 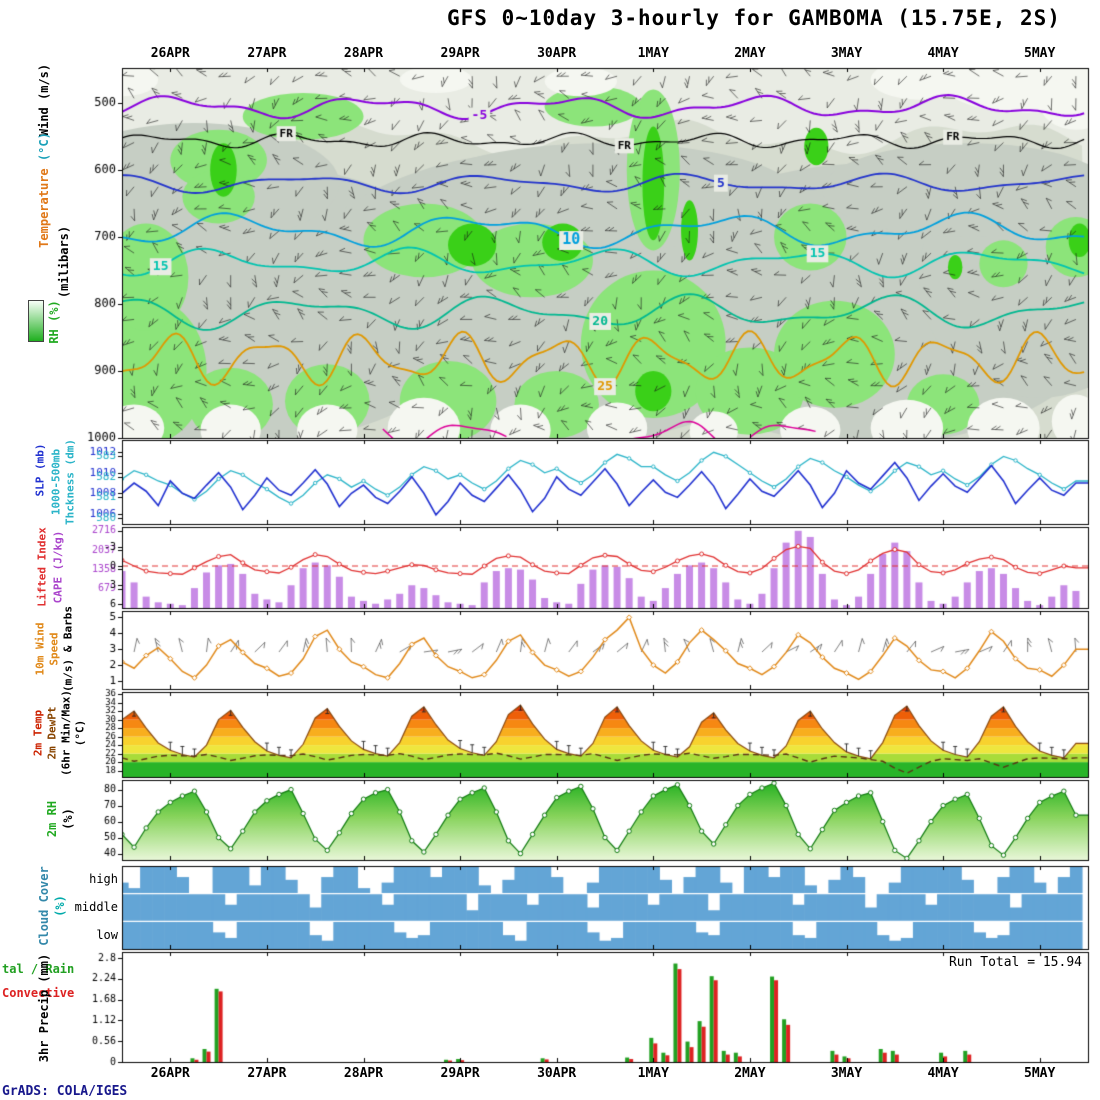 What do you see at coordinates (42, 567) in the screenshot?
I see `axis-label-lifted-index: Lifted Index` at bounding box center [42, 567].